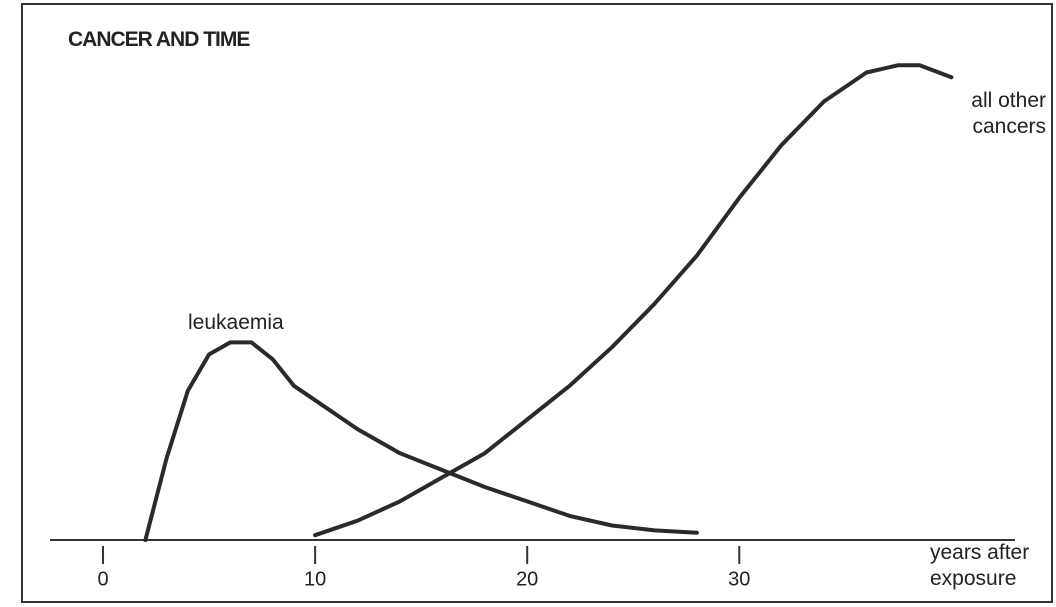  Describe the element at coordinates (315, 579) in the screenshot. I see `x-tick-label: 10` at that location.